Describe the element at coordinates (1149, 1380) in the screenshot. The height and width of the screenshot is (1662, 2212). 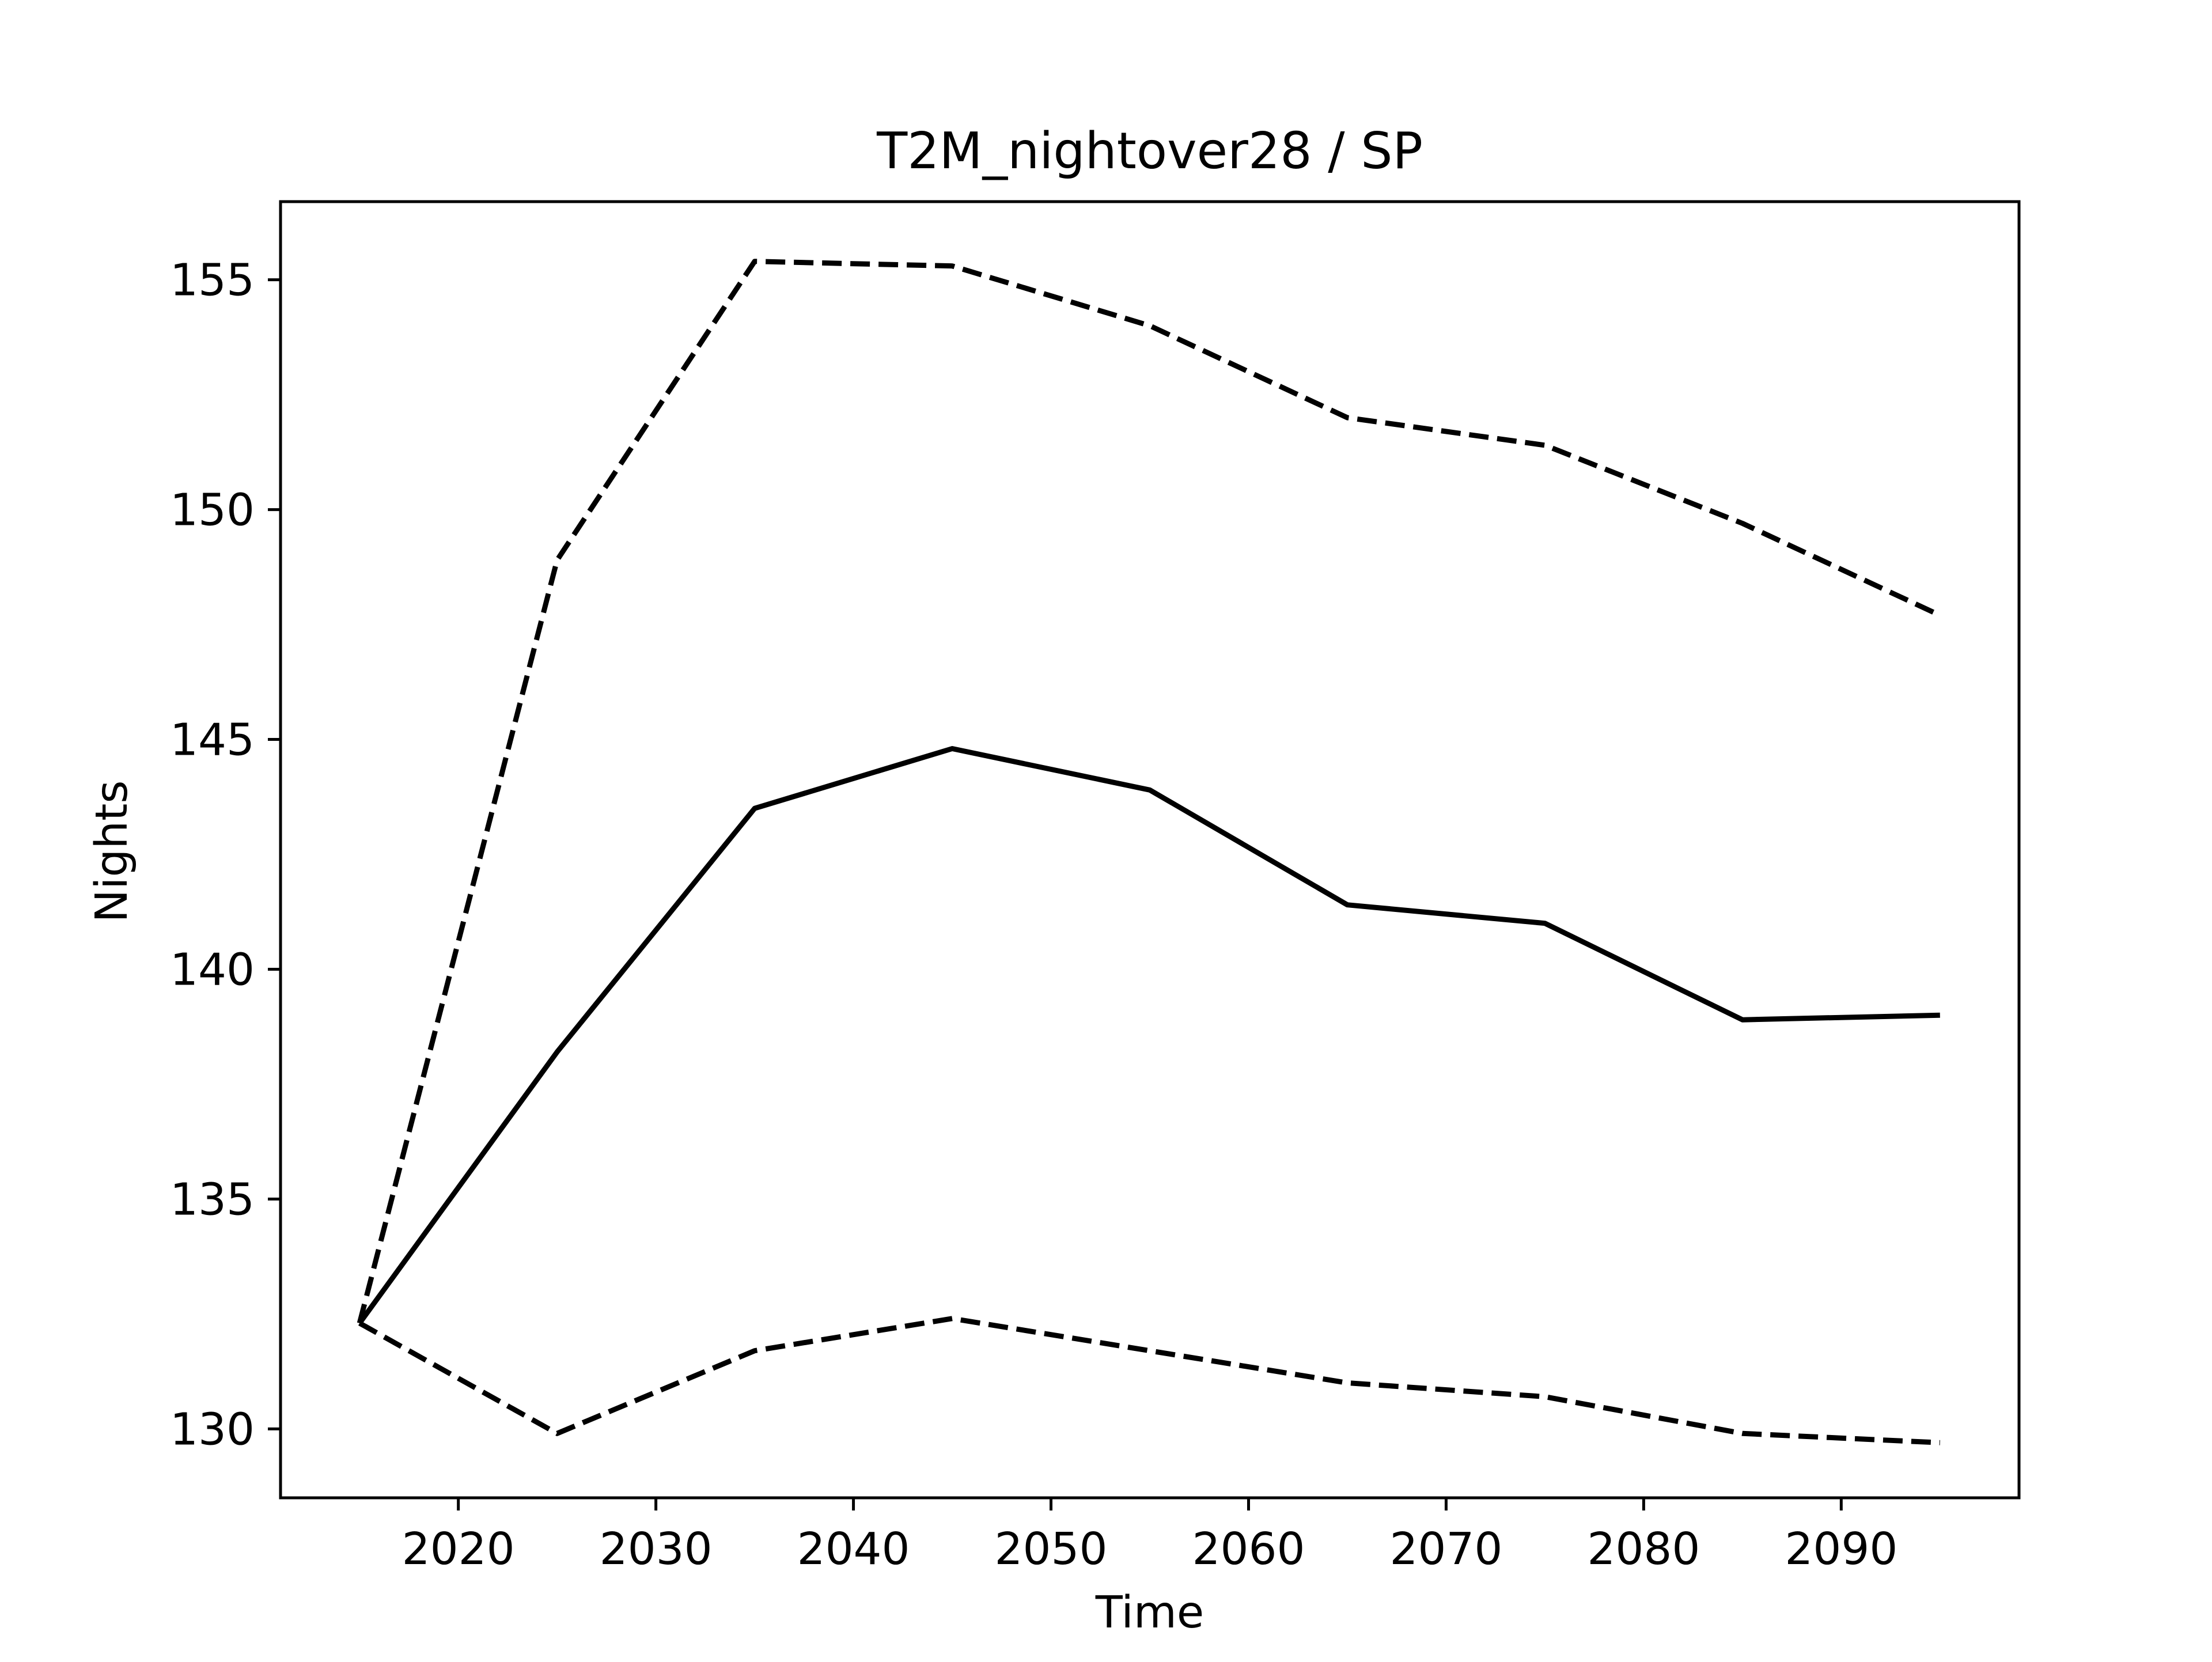
I see `series-line-lower-dashed` at that location.